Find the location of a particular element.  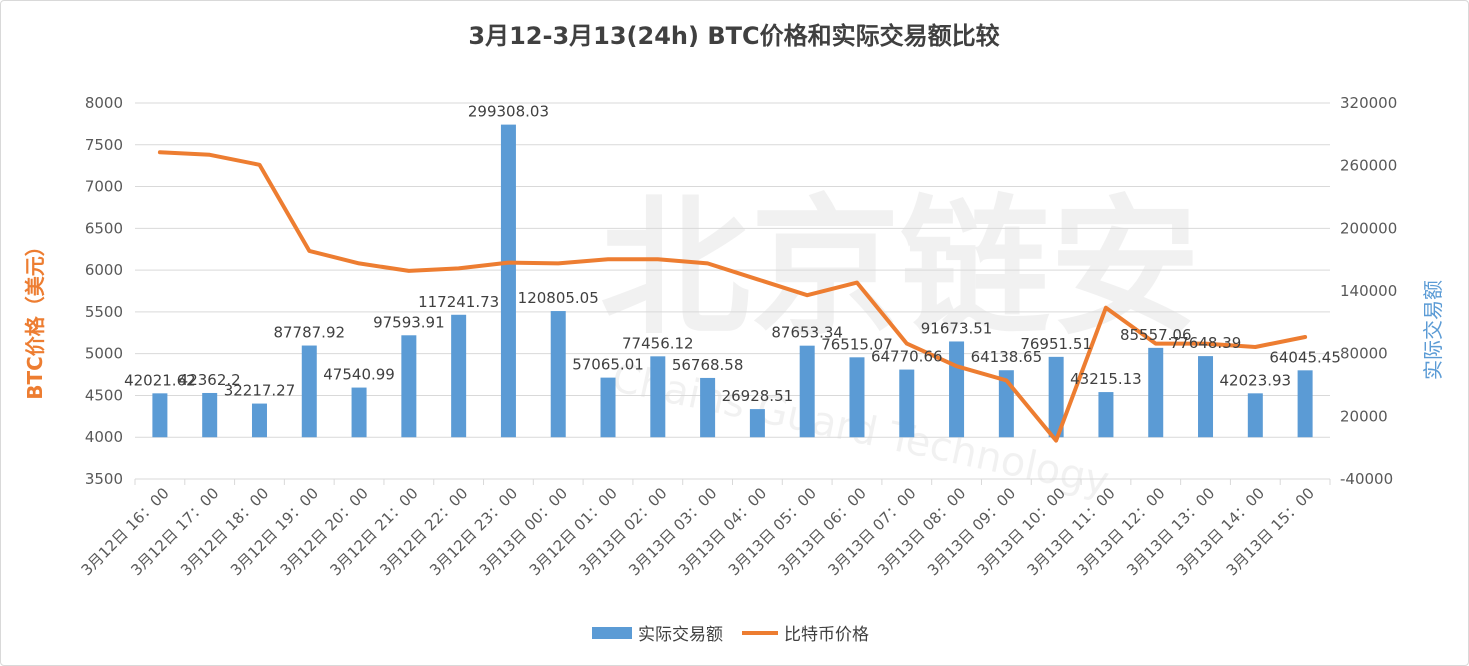

right-tick-label: 260000 is located at coordinates (1368, 166).